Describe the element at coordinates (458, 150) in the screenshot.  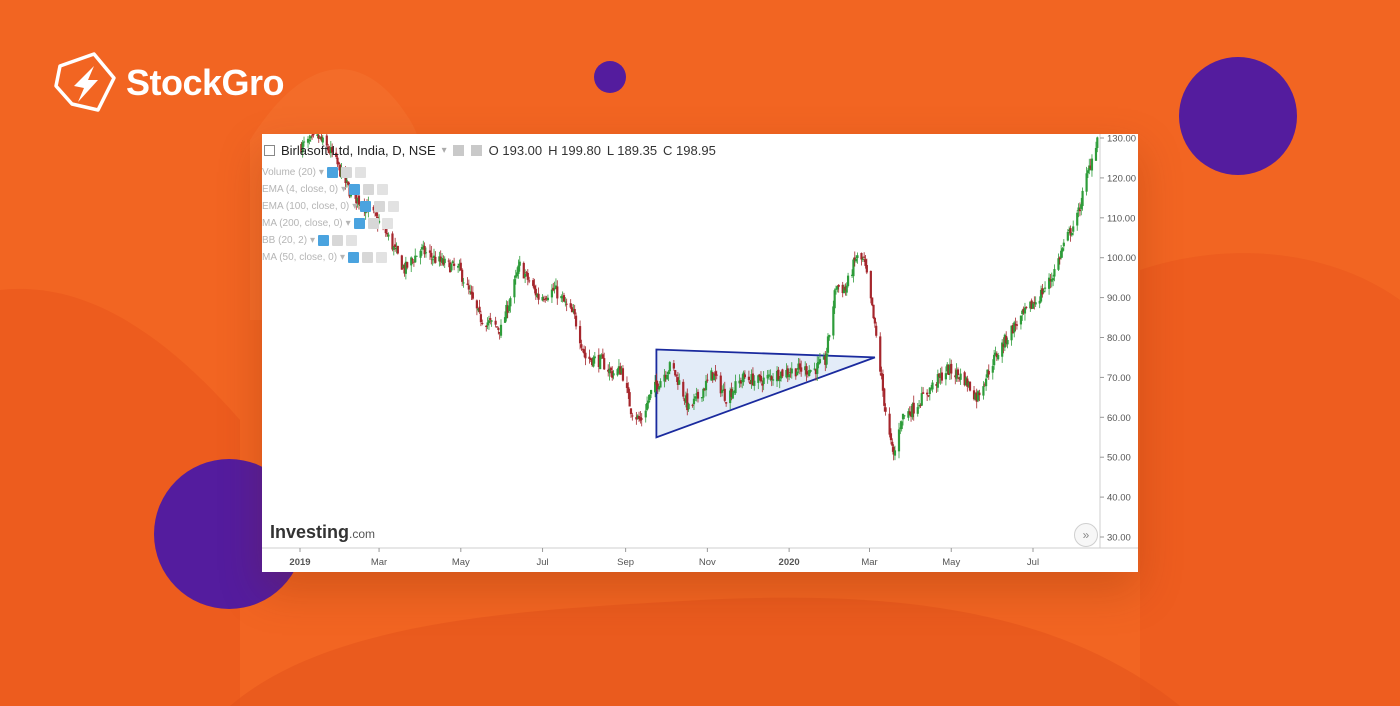
I see `gear-icon` at that location.